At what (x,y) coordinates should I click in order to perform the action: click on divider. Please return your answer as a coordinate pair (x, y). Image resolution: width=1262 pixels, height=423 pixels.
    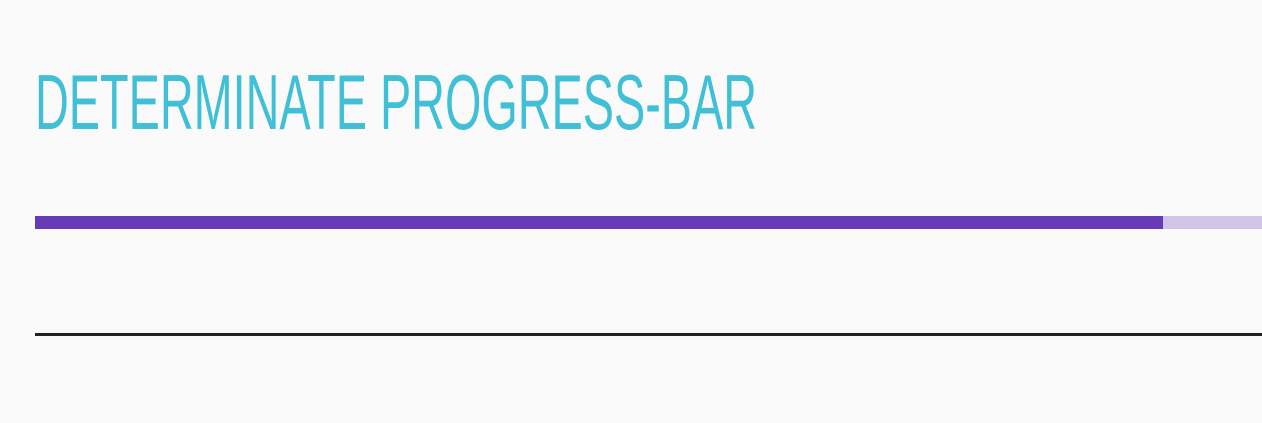
    Looking at the image, I should click on (648, 334).